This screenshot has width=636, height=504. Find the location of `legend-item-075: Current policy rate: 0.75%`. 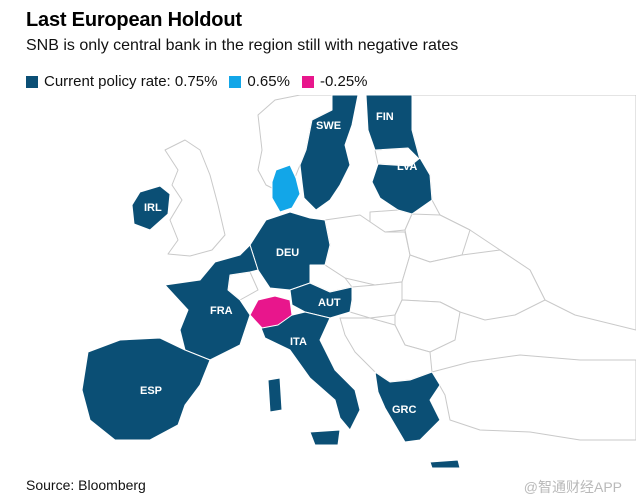

legend-item-075: Current policy rate: 0.75% is located at coordinates (121, 81).